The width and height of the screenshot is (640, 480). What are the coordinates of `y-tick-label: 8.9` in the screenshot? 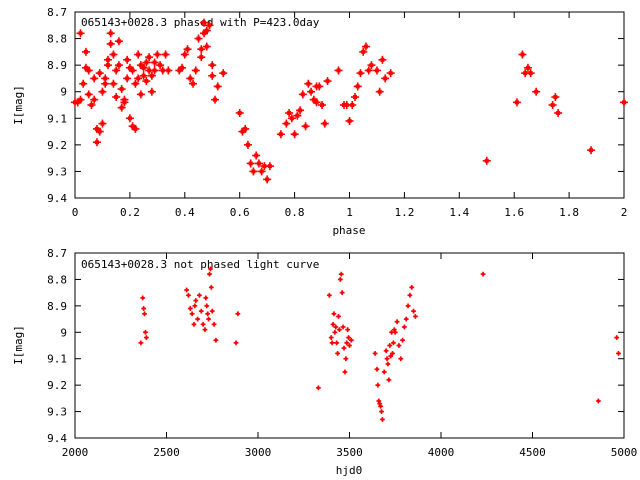 It's located at (57, 306).